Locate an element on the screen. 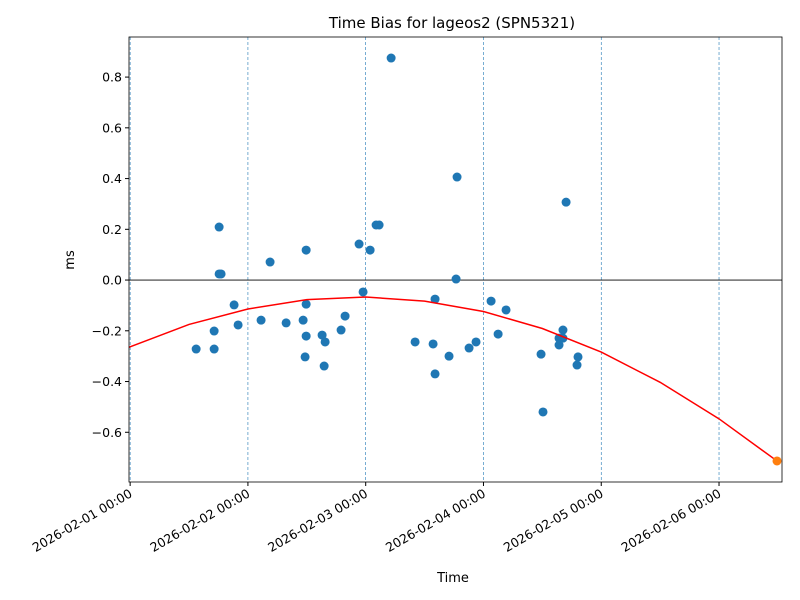 The width and height of the screenshot is (800, 600). y-tick-label: 0.6 is located at coordinates (112, 127).